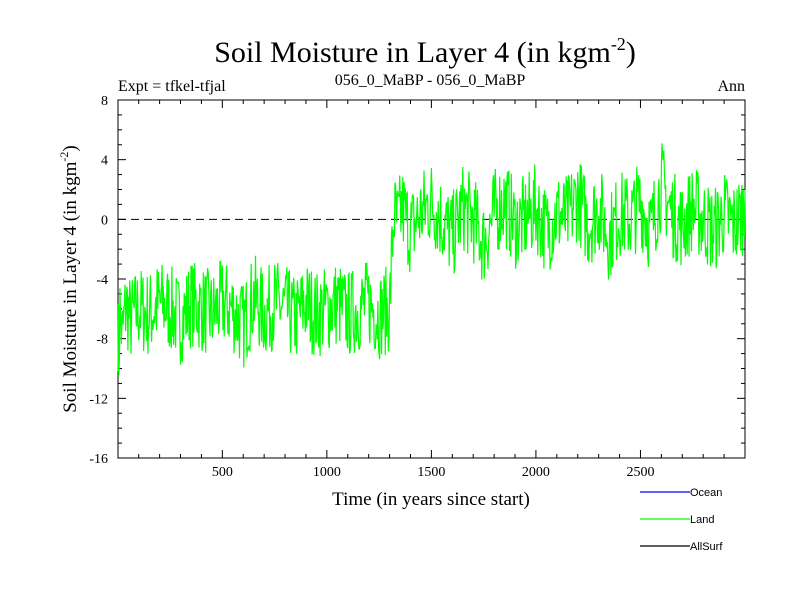  Describe the element at coordinates (64, 157) in the screenshot. I see `y-axis-label-sup: -2` at that location.